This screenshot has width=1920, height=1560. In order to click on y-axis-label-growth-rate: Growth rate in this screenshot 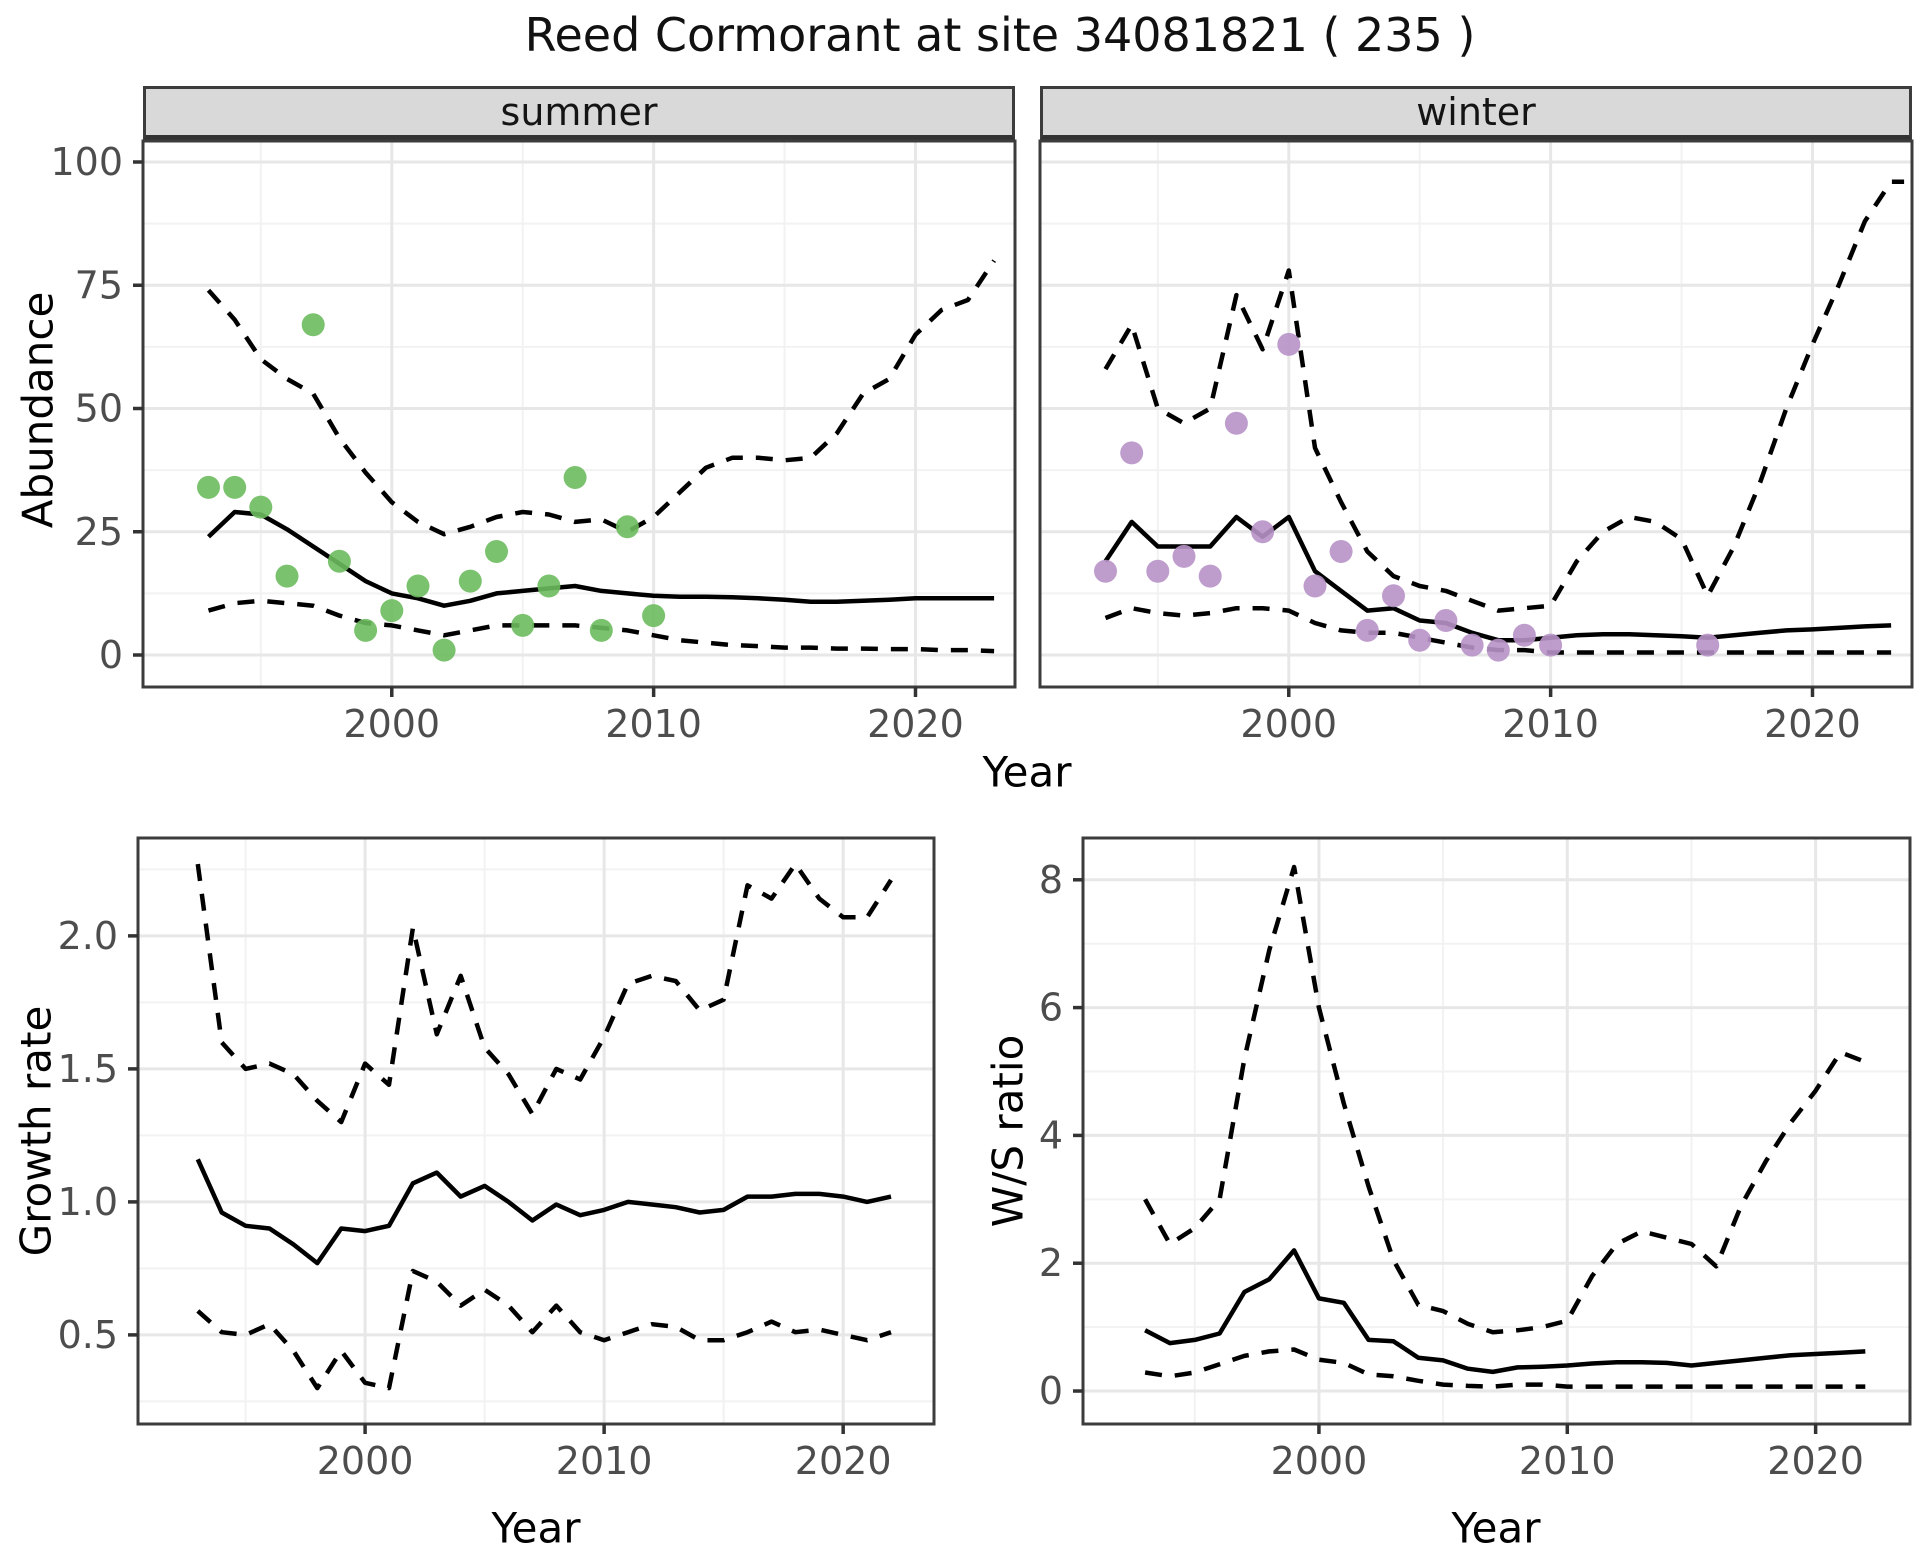, I will do `click(36, 1131)`.